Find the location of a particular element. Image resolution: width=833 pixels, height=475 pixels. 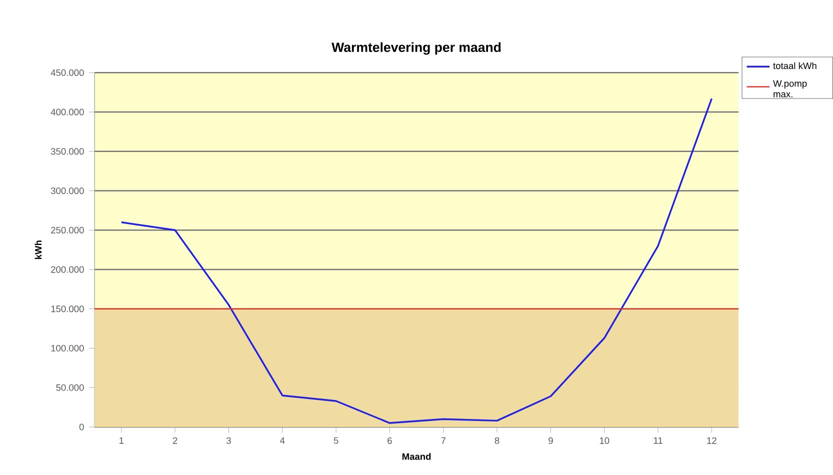

x-tick-label: 7 is located at coordinates (443, 440).